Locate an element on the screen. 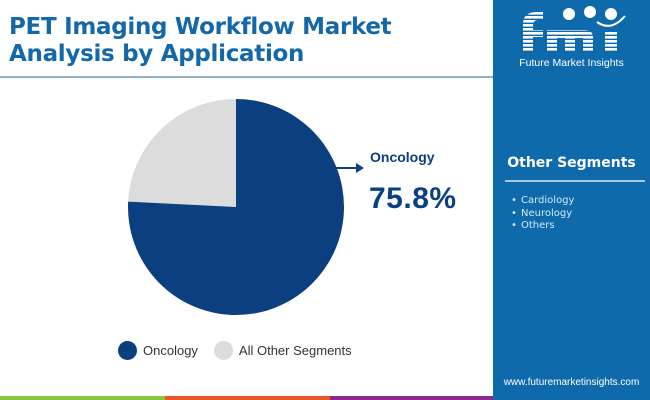 The width and height of the screenshot is (650, 400). legend-item-oncology: Oncology is located at coordinates (158, 350).